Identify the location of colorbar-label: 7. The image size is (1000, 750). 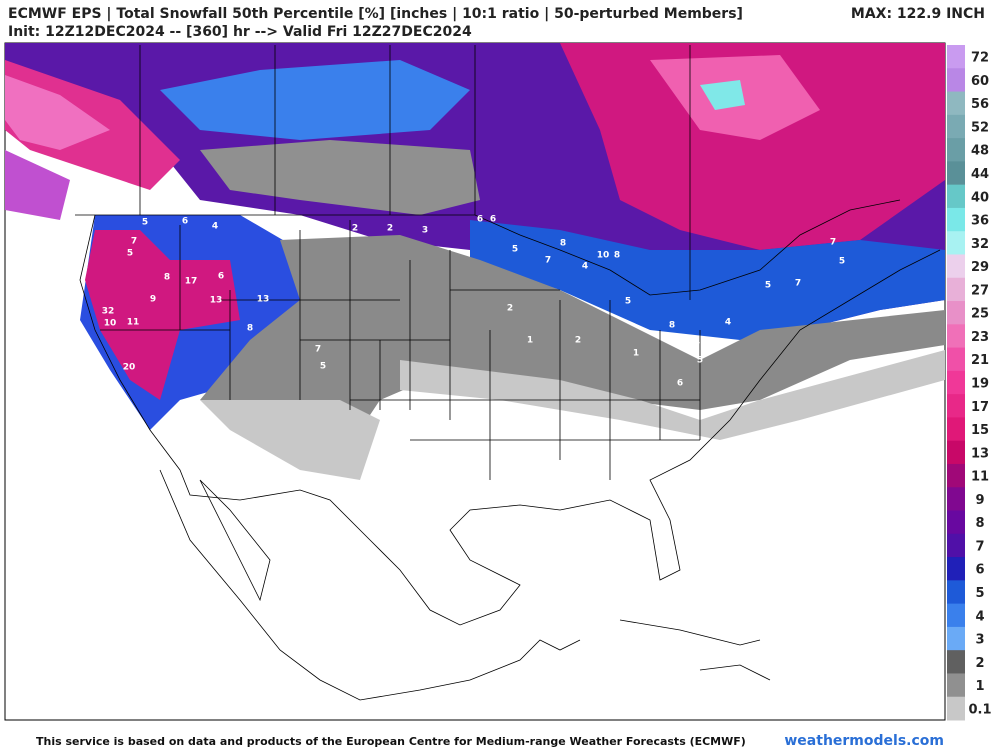
(979, 546).